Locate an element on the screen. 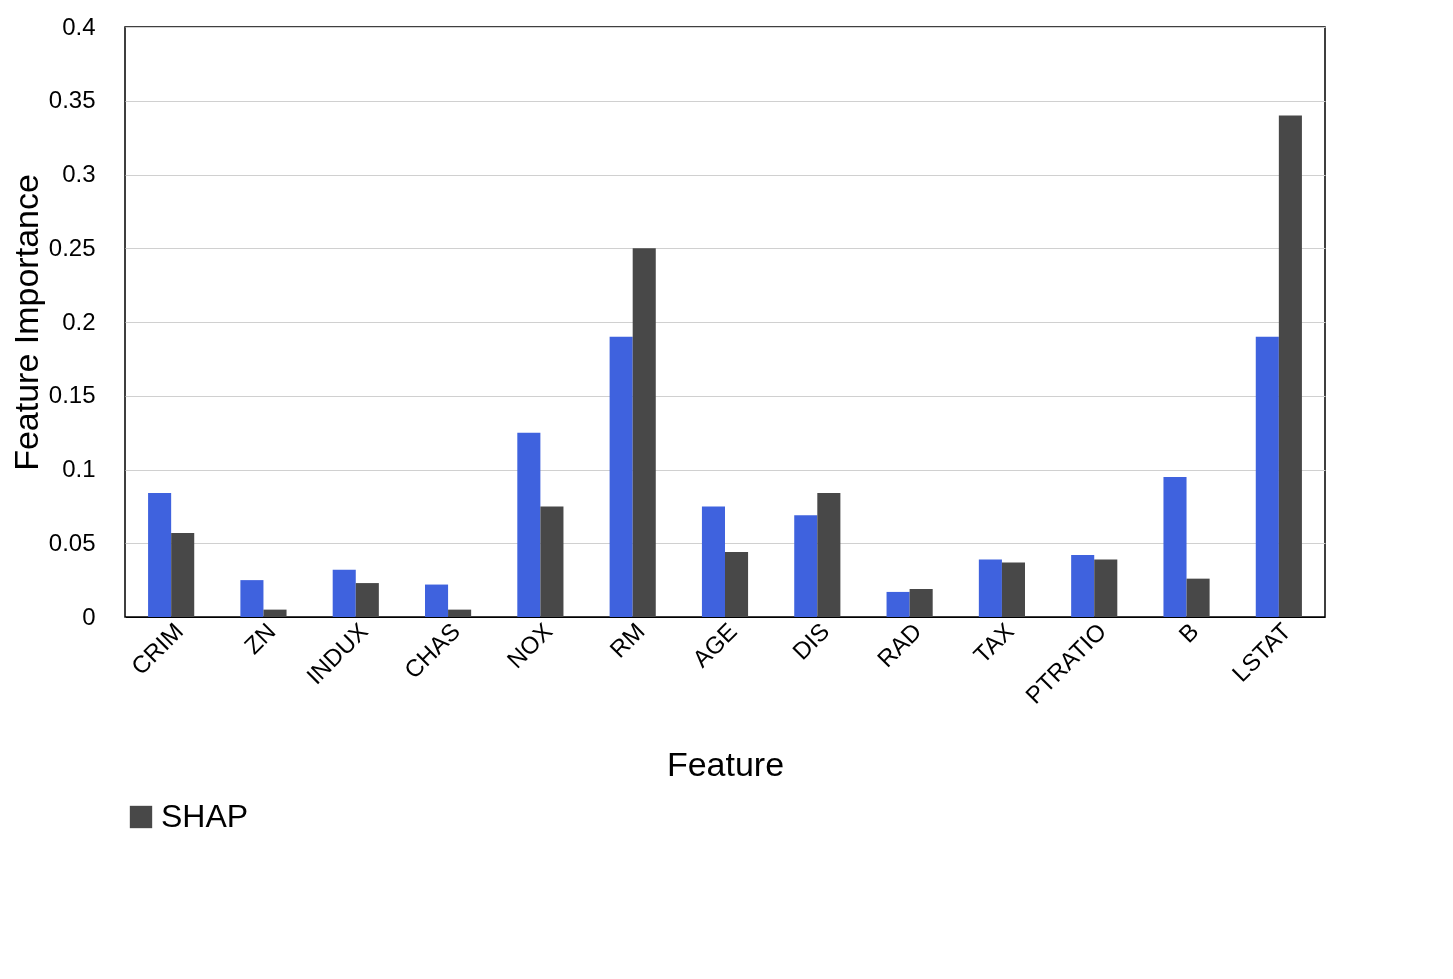 The image size is (1453, 979). y-tick-label: 0.15 is located at coordinates (72, 395).